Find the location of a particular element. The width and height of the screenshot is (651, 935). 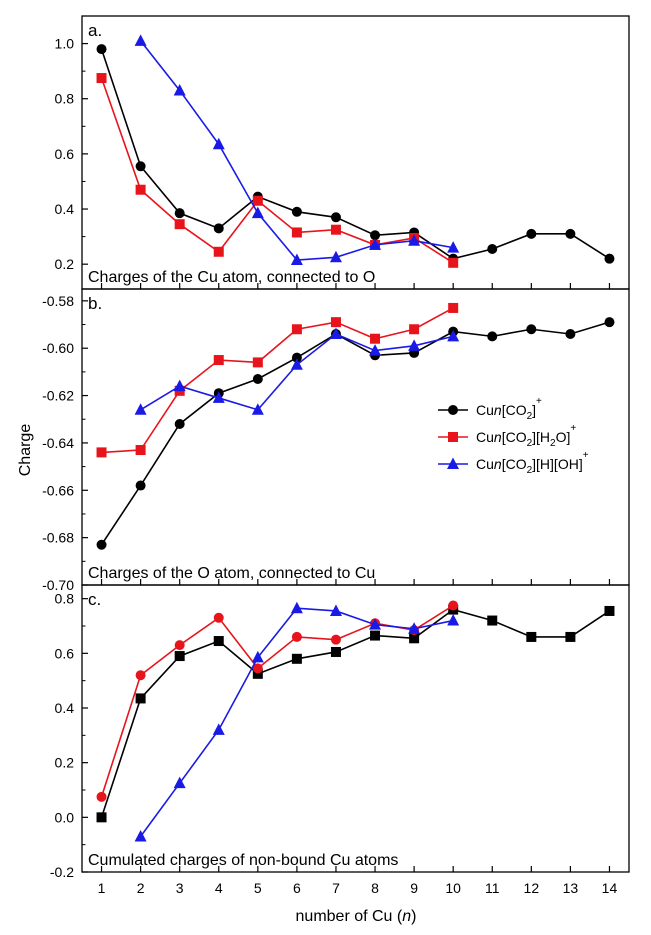

legend: Cun[CO2]+Cun[CO2][H2O]+Cun[CO2][H][OH]+ is located at coordinates (513, 436).